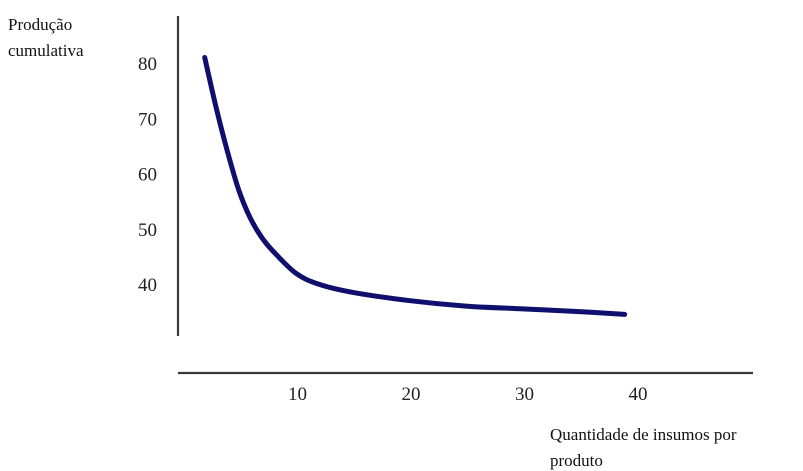 This screenshot has width=803, height=471. What do you see at coordinates (468, 394) in the screenshot?
I see `x-tick-labels: 10 20 30 40` at bounding box center [468, 394].